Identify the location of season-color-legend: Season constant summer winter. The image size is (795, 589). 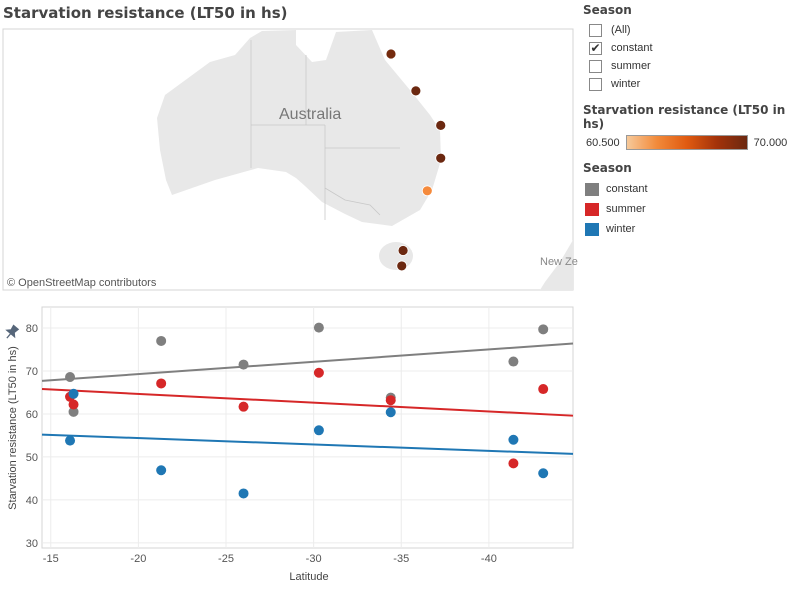
(615, 200).